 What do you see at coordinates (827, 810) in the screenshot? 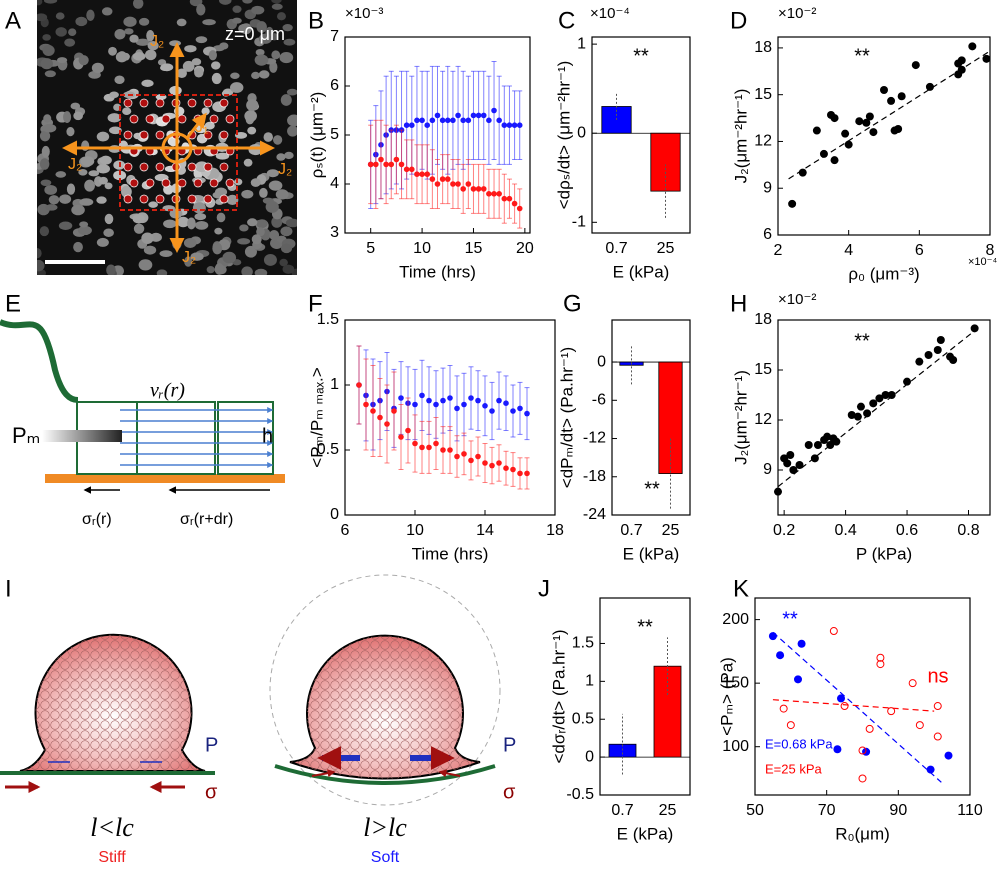
I see `x-tick-label: 70` at bounding box center [827, 810].